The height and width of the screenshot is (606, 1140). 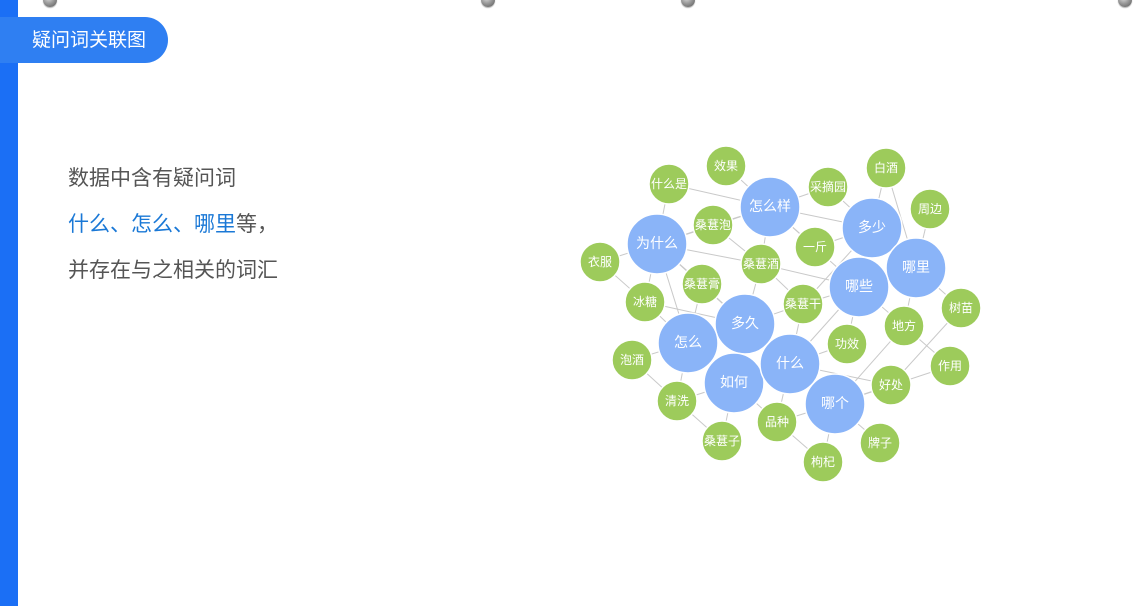 I want to click on question-word-node: 怎么样, so click(x=770, y=207).